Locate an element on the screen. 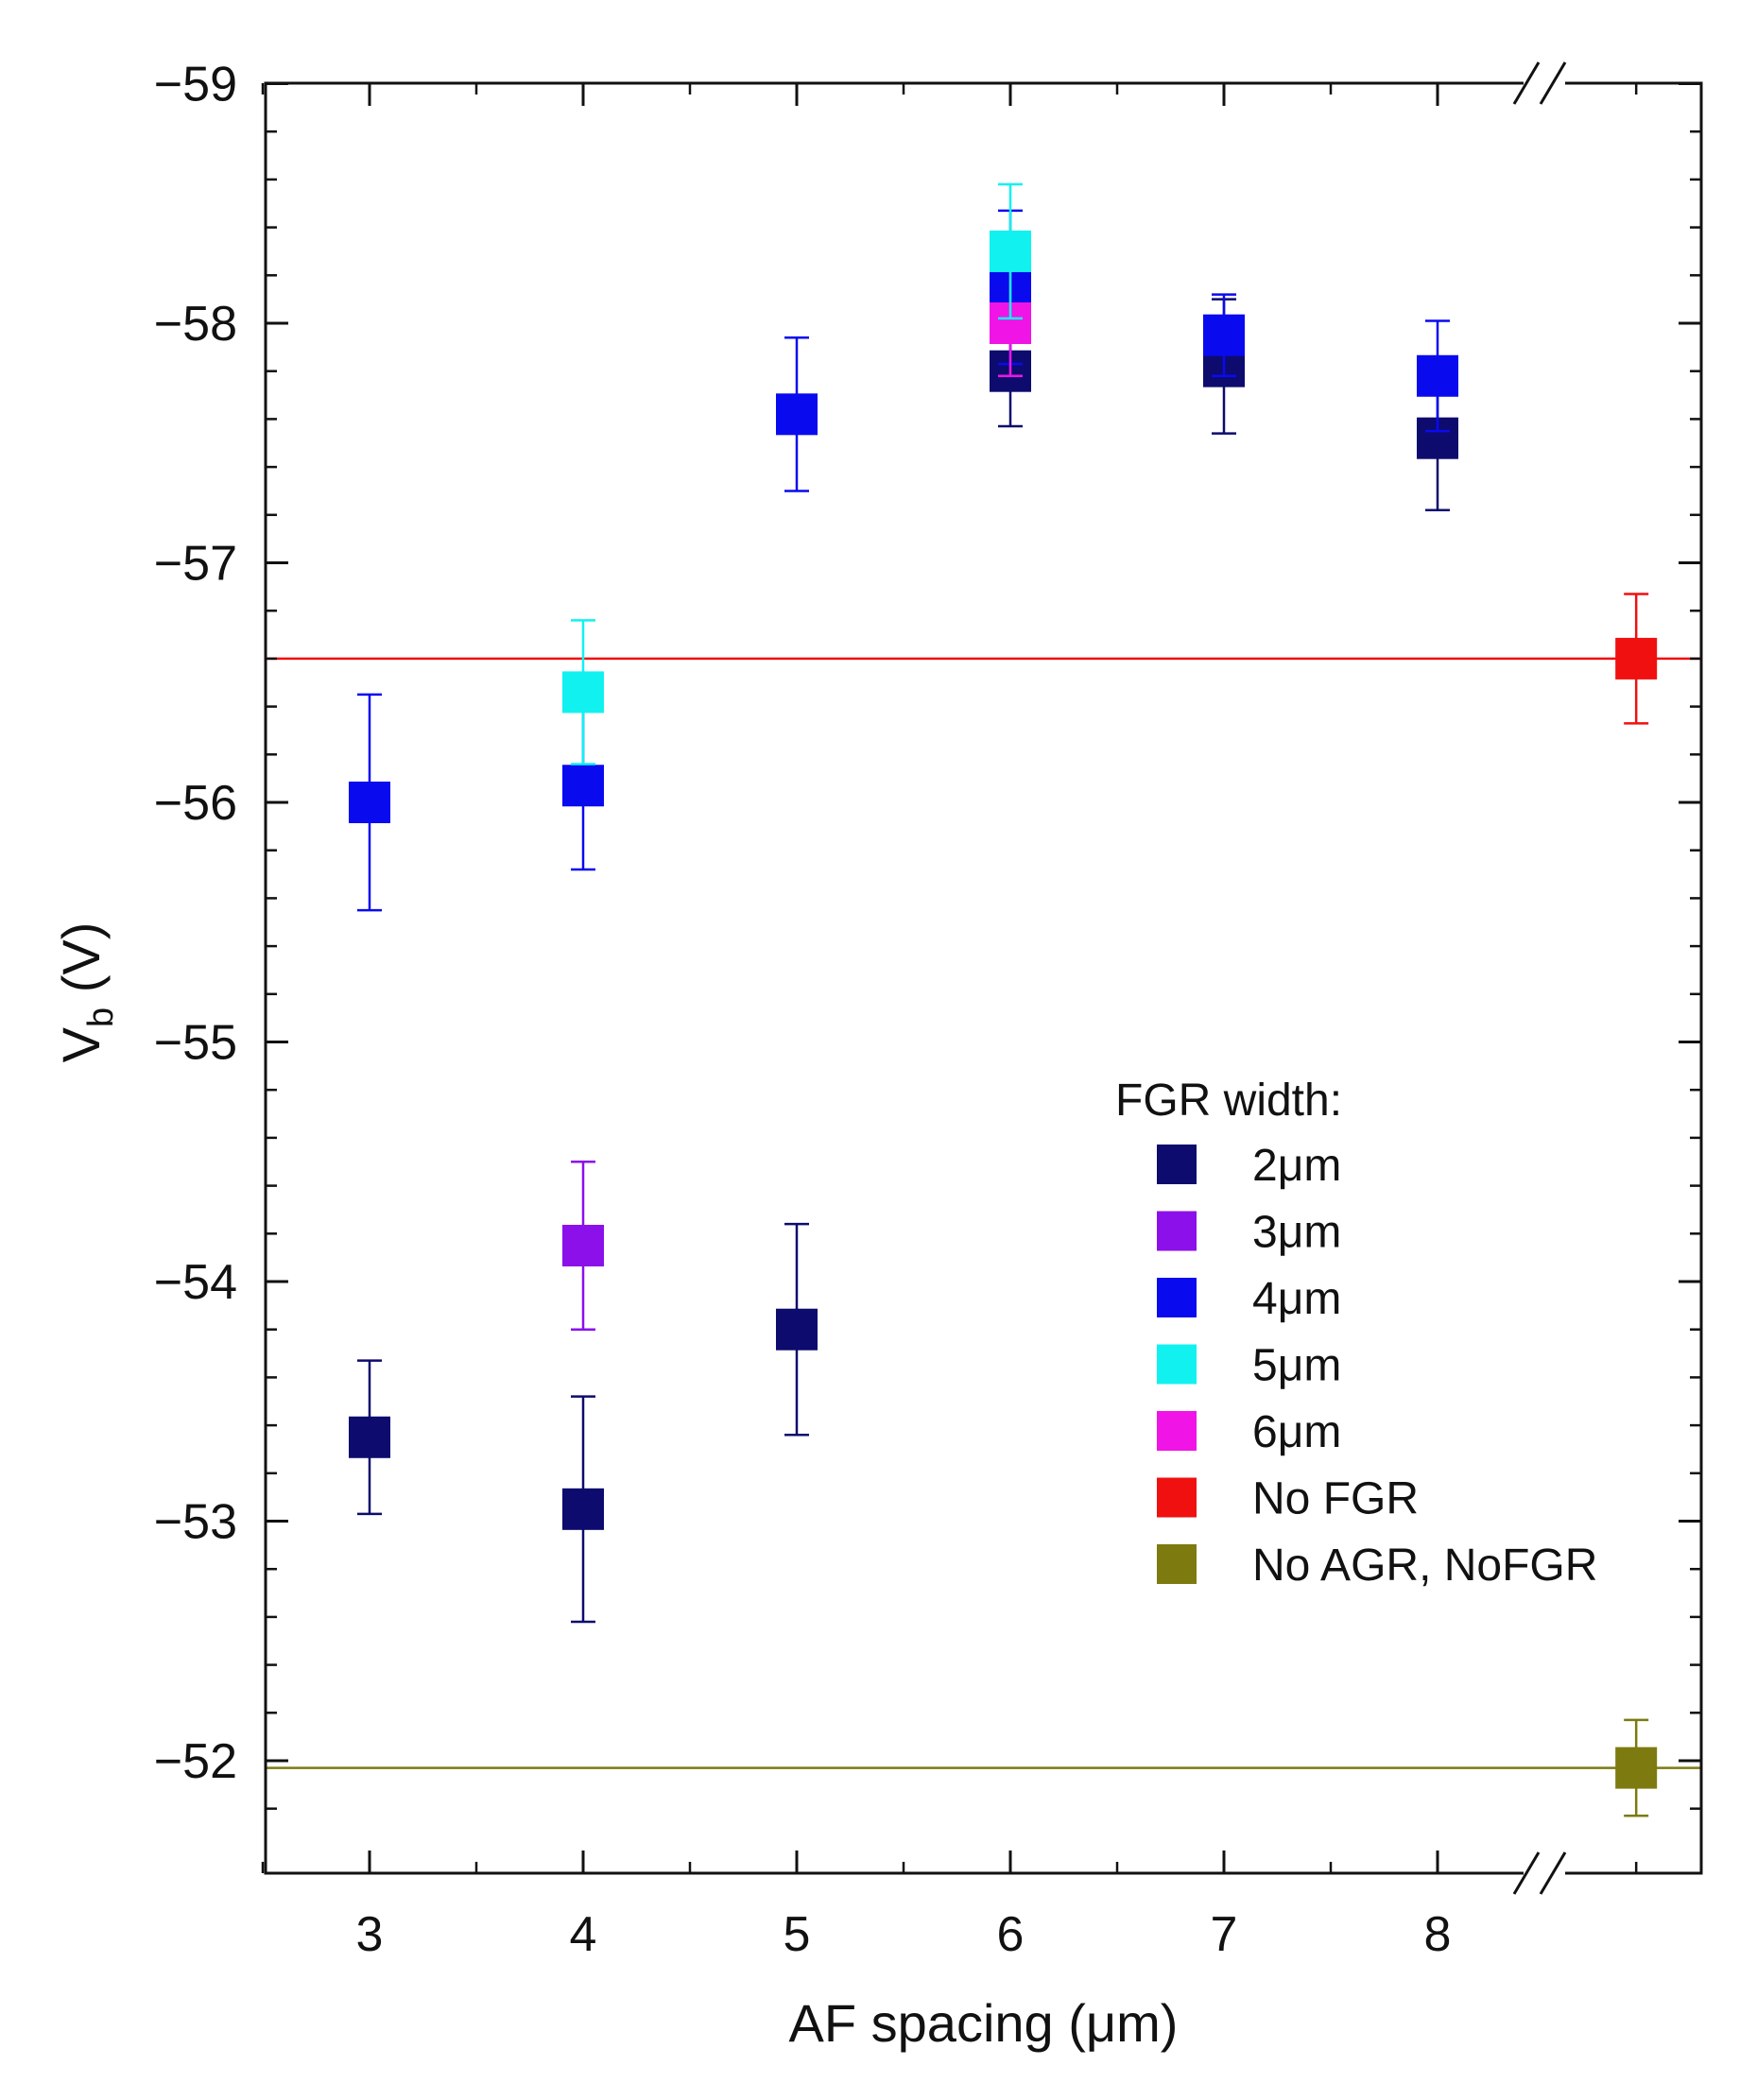 The width and height of the screenshot is (1757, 2100). legend-label: No FGR is located at coordinates (1335, 1499).